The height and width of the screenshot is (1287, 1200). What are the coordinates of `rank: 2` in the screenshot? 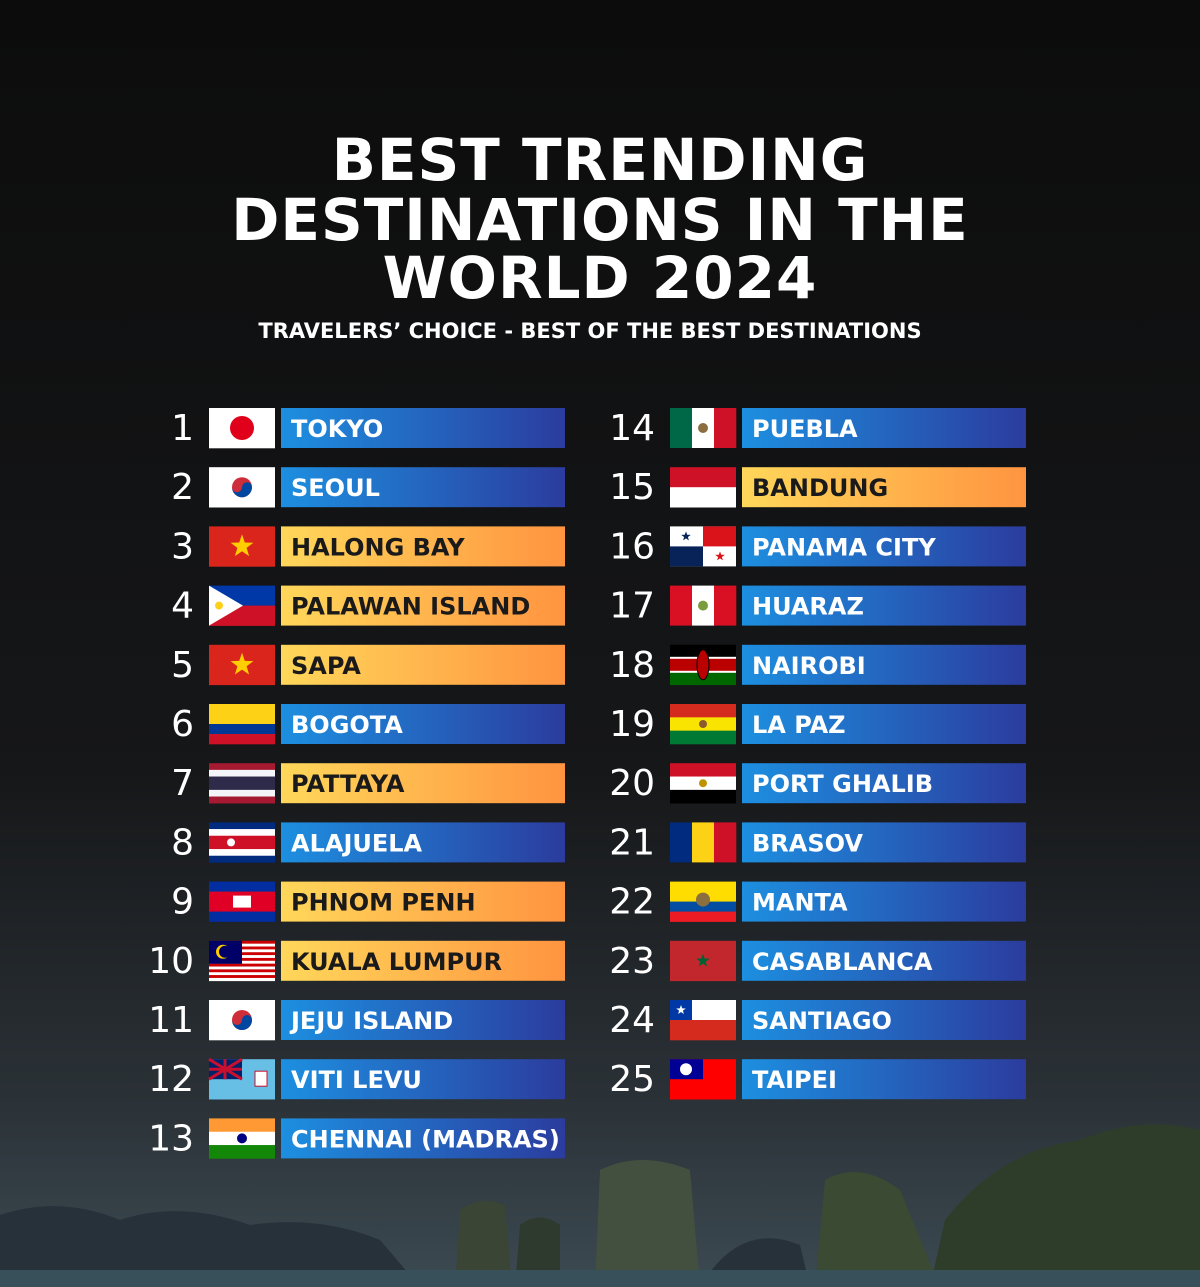 It's located at (182, 487).